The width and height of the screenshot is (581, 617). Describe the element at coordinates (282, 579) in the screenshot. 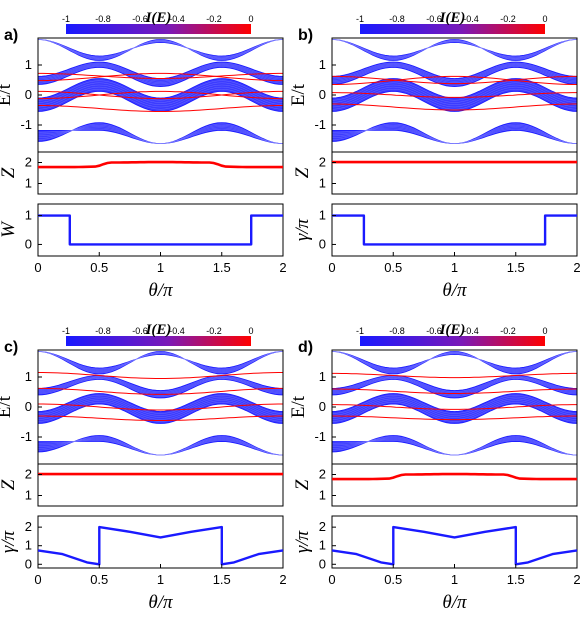

I see `xtick-label: 2` at that location.